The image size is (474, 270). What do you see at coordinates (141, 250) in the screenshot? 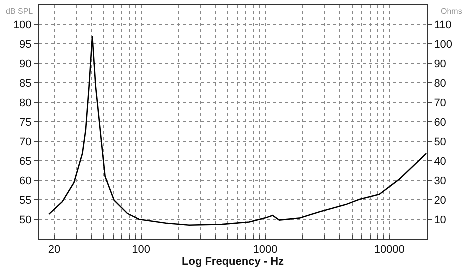
I see `x-tick-label: 100` at bounding box center [141, 250].